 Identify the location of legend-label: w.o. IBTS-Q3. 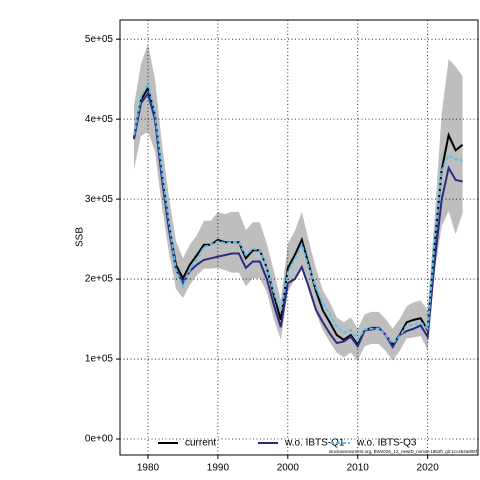
(386, 443).